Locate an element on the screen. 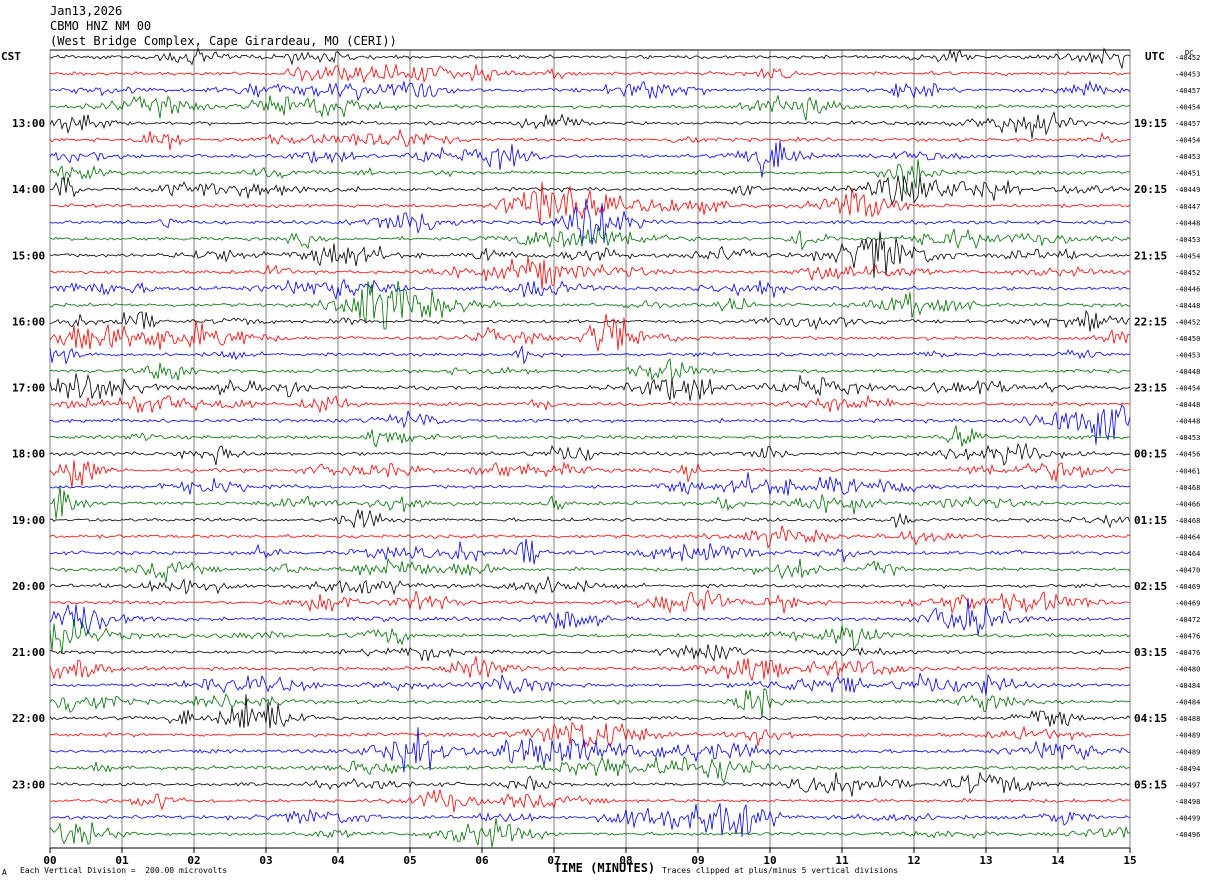 The height and width of the screenshot is (886, 1210). dc-offset-label: -40470 is located at coordinates (1187, 570).